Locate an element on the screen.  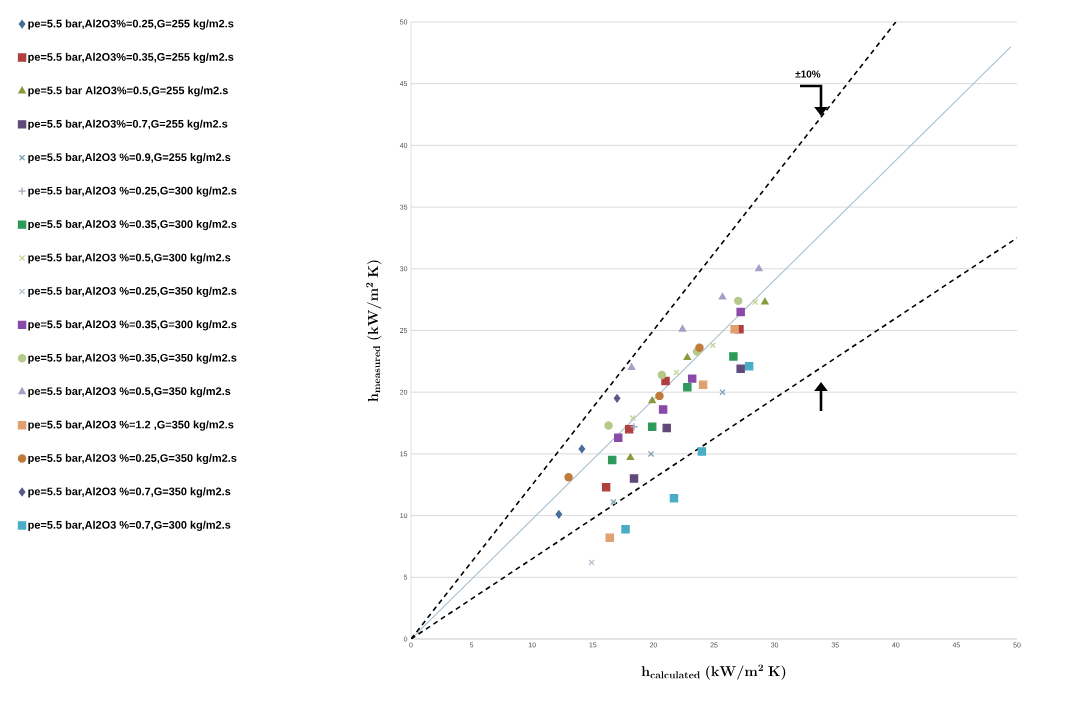
y-axis-title: $\mathbf{h_{measured}~(kW/m^{2}~K)}$ is located at coordinates (374, 331).